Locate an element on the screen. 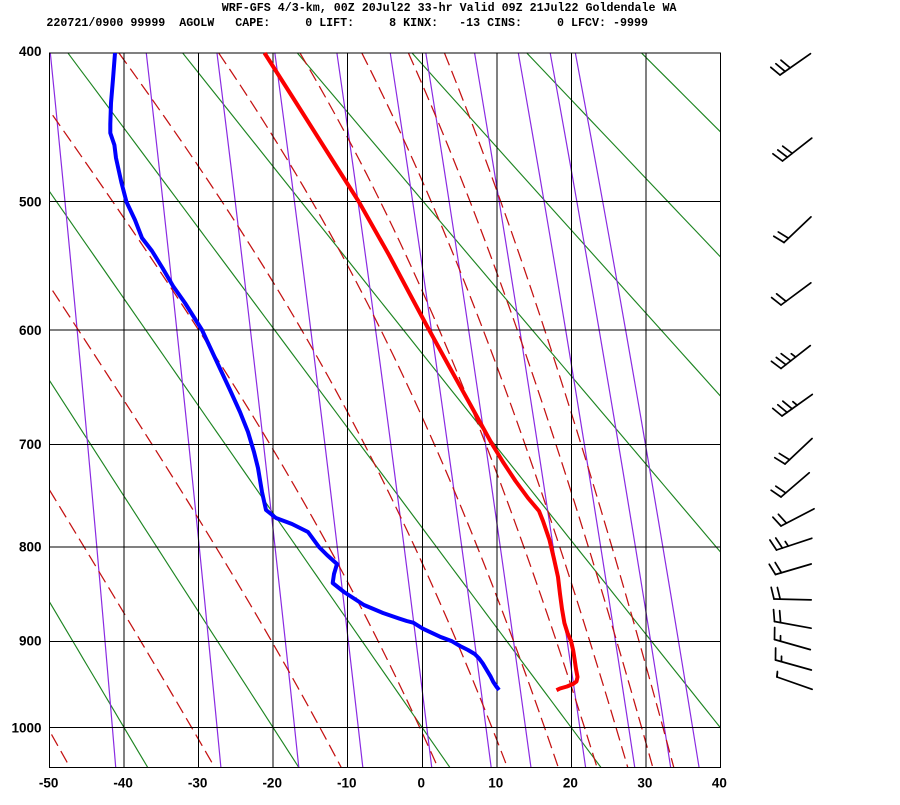 The height and width of the screenshot is (805, 900). svg-text: 30 is located at coordinates (644, 783).